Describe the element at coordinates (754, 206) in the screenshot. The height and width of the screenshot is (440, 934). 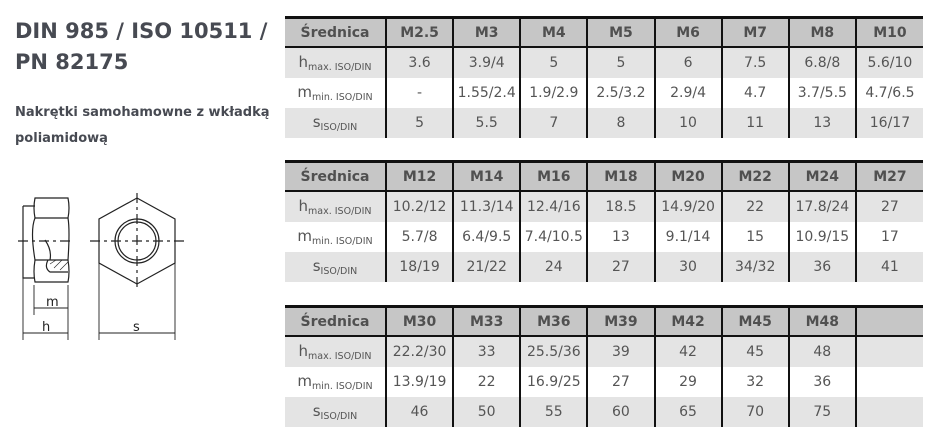
I see `cell-h: 22` at that location.